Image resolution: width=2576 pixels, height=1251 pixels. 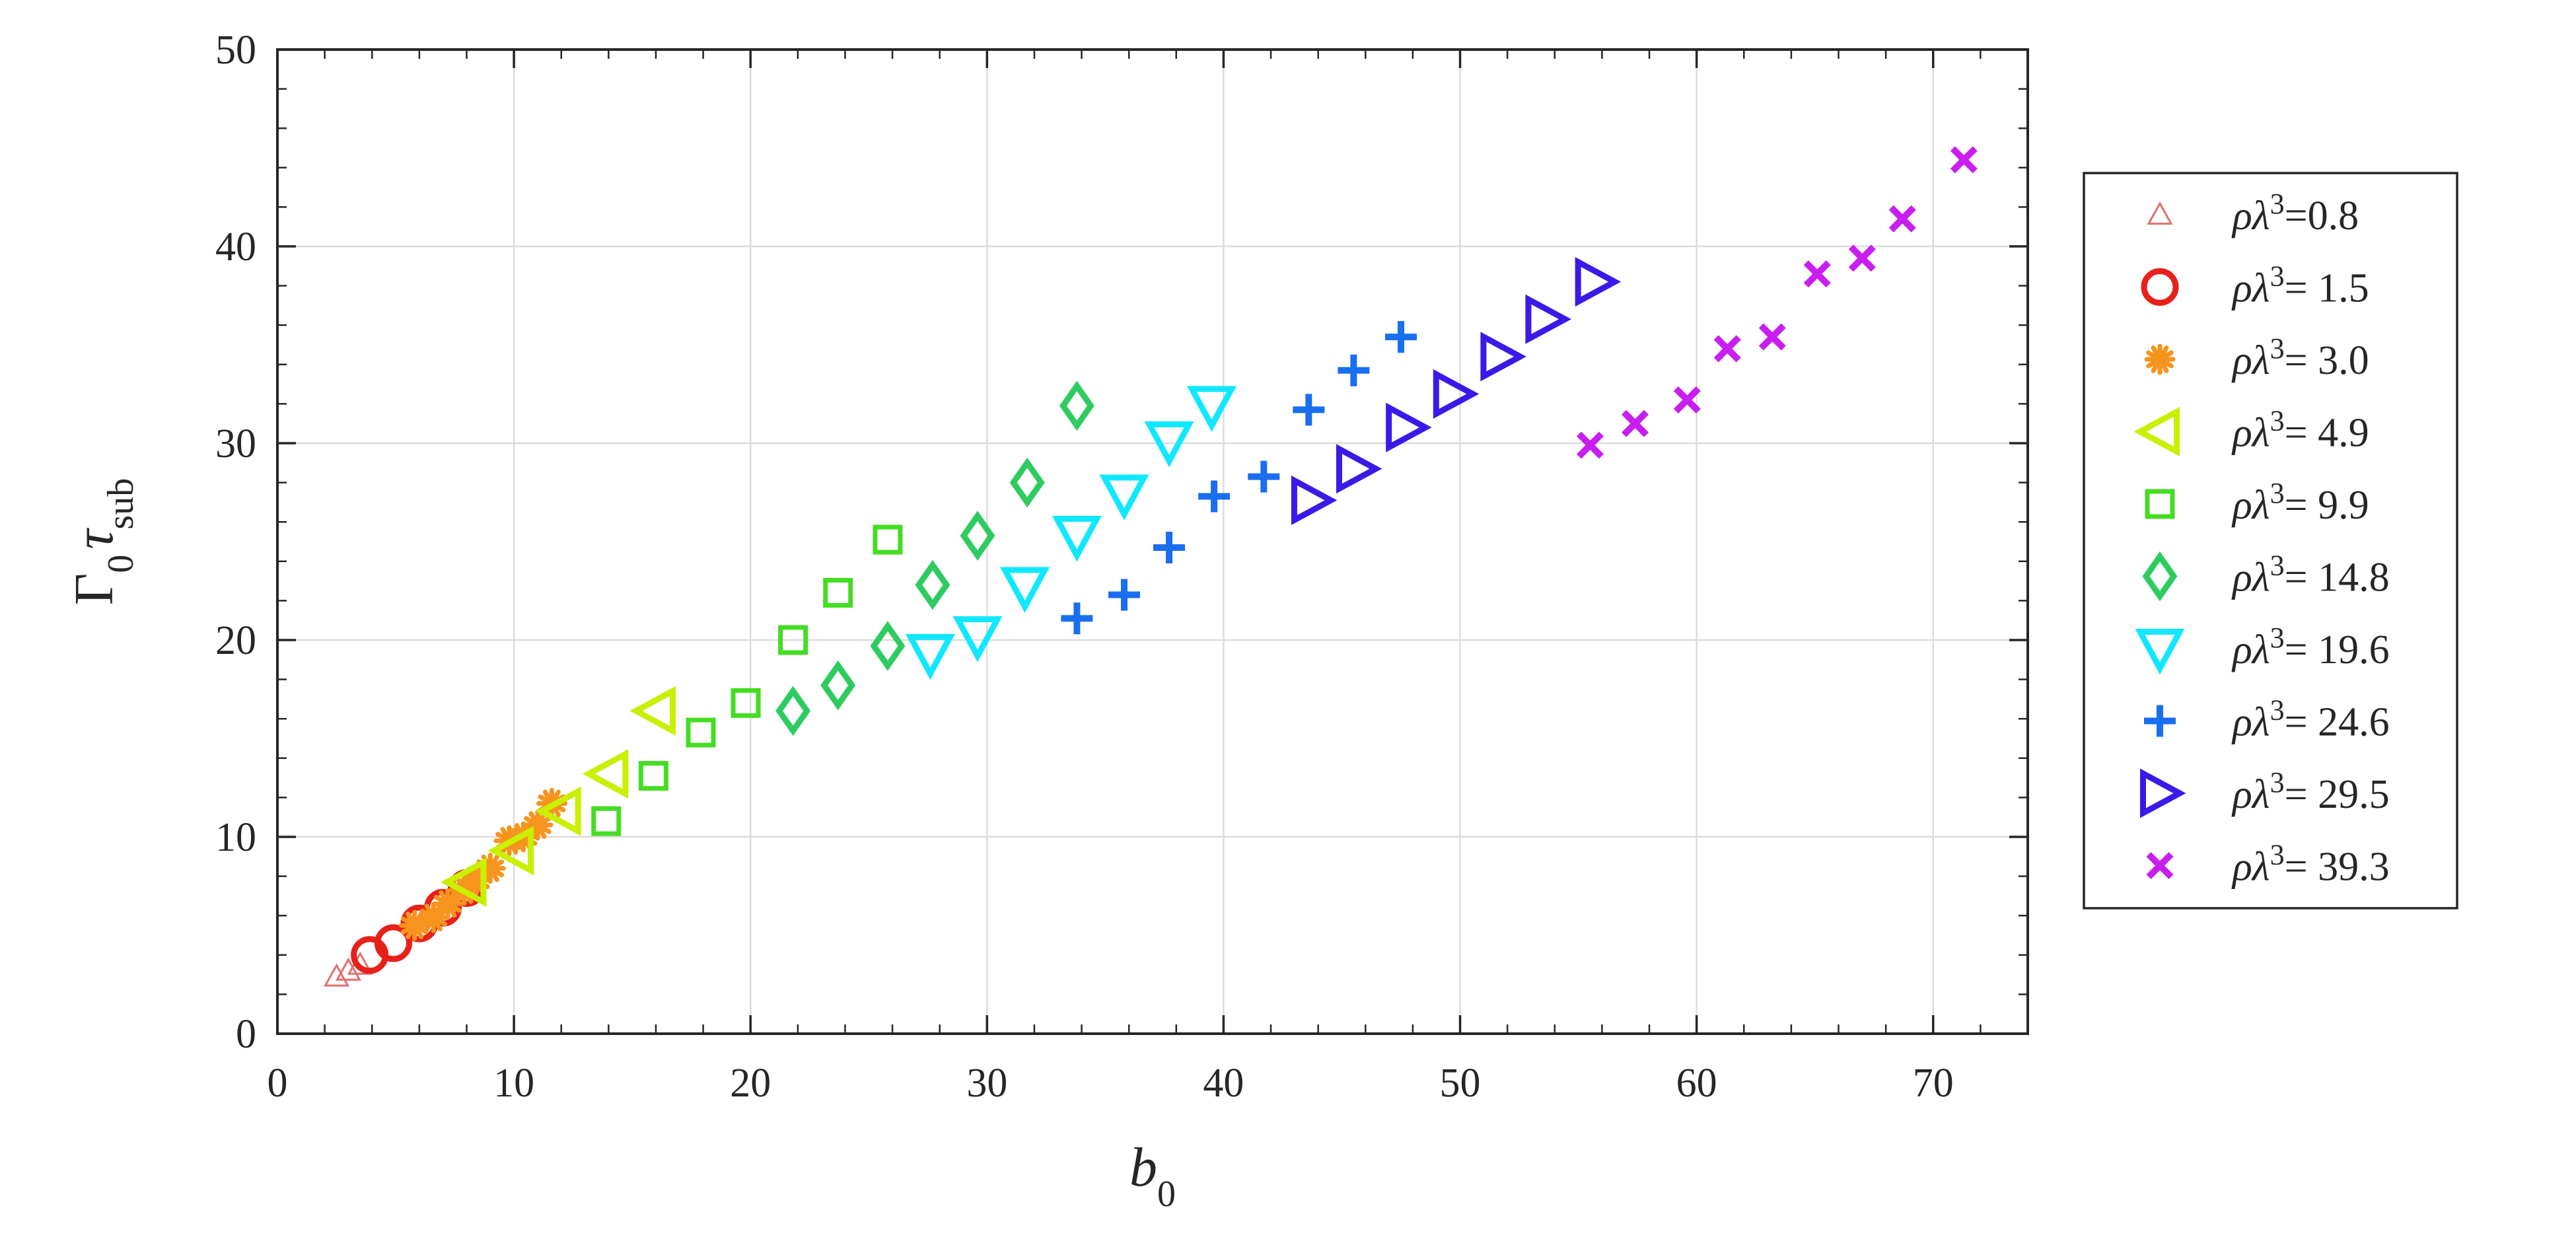 I want to click on x-tick-label: 60, so click(x=1696, y=1083).